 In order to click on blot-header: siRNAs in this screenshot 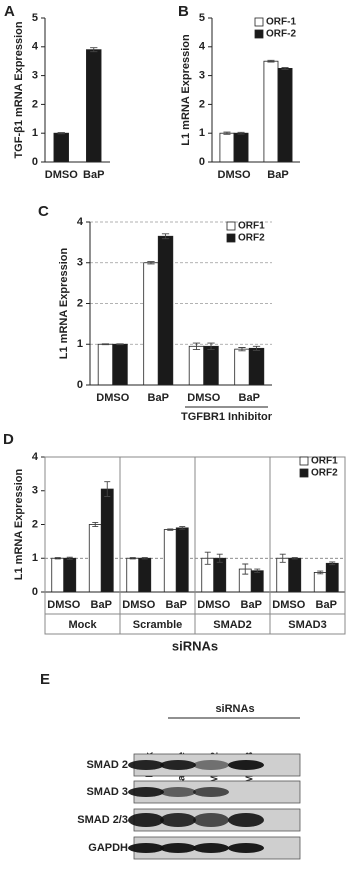, I will do `click(234, 709)`.